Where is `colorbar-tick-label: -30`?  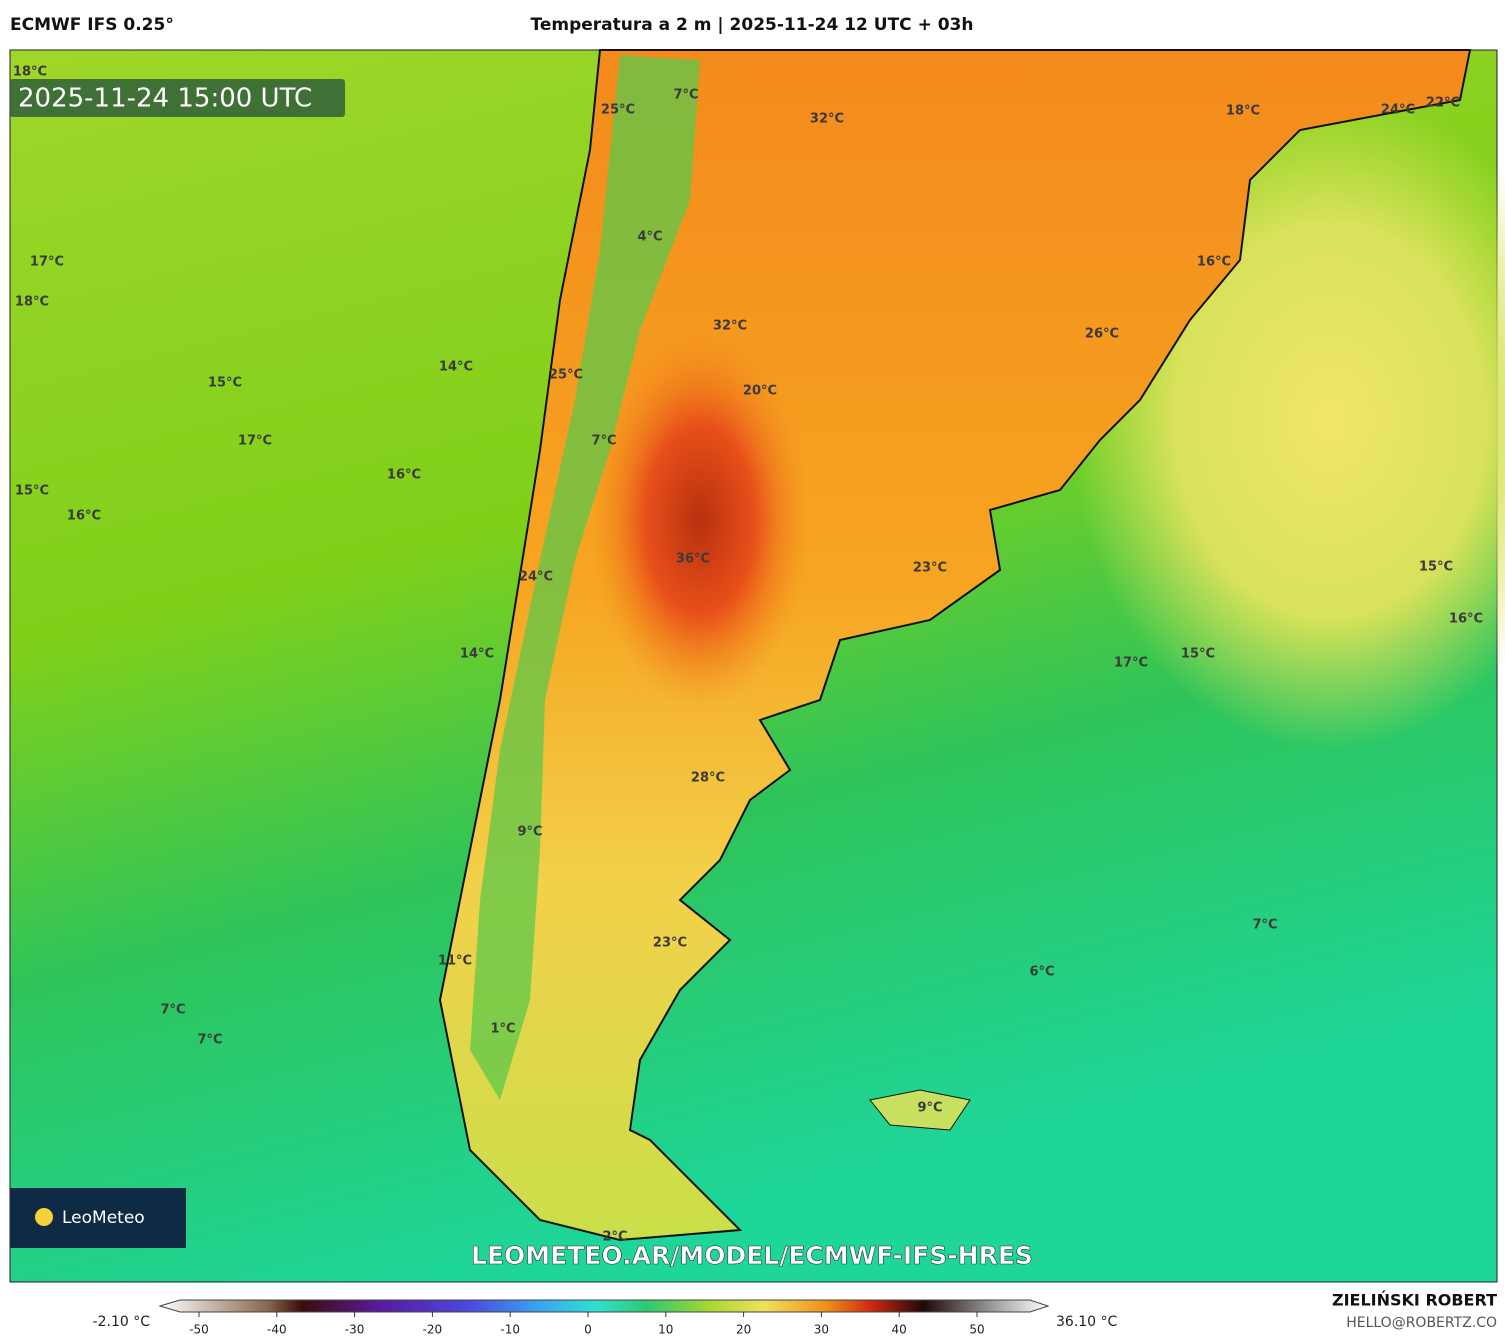 colorbar-tick-label: -30 is located at coordinates (355, 1330).